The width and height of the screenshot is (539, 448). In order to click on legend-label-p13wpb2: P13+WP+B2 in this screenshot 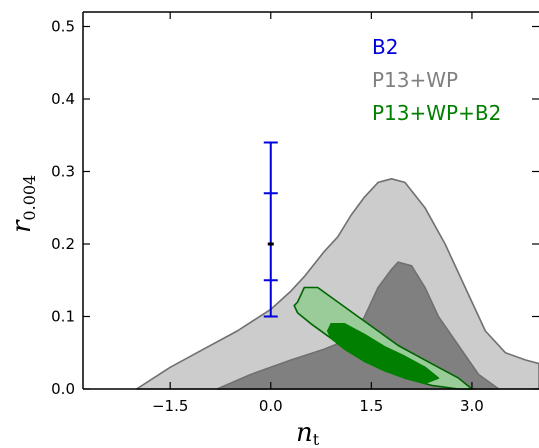, I will do `click(436, 113)`.